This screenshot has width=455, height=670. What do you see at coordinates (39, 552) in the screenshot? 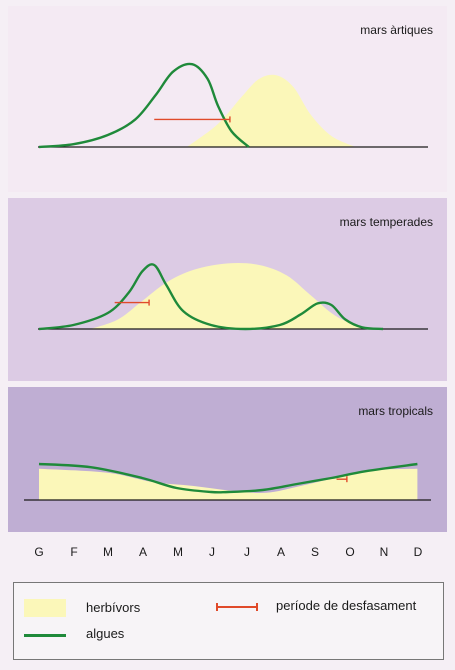
I see `month-label: G` at bounding box center [39, 552].